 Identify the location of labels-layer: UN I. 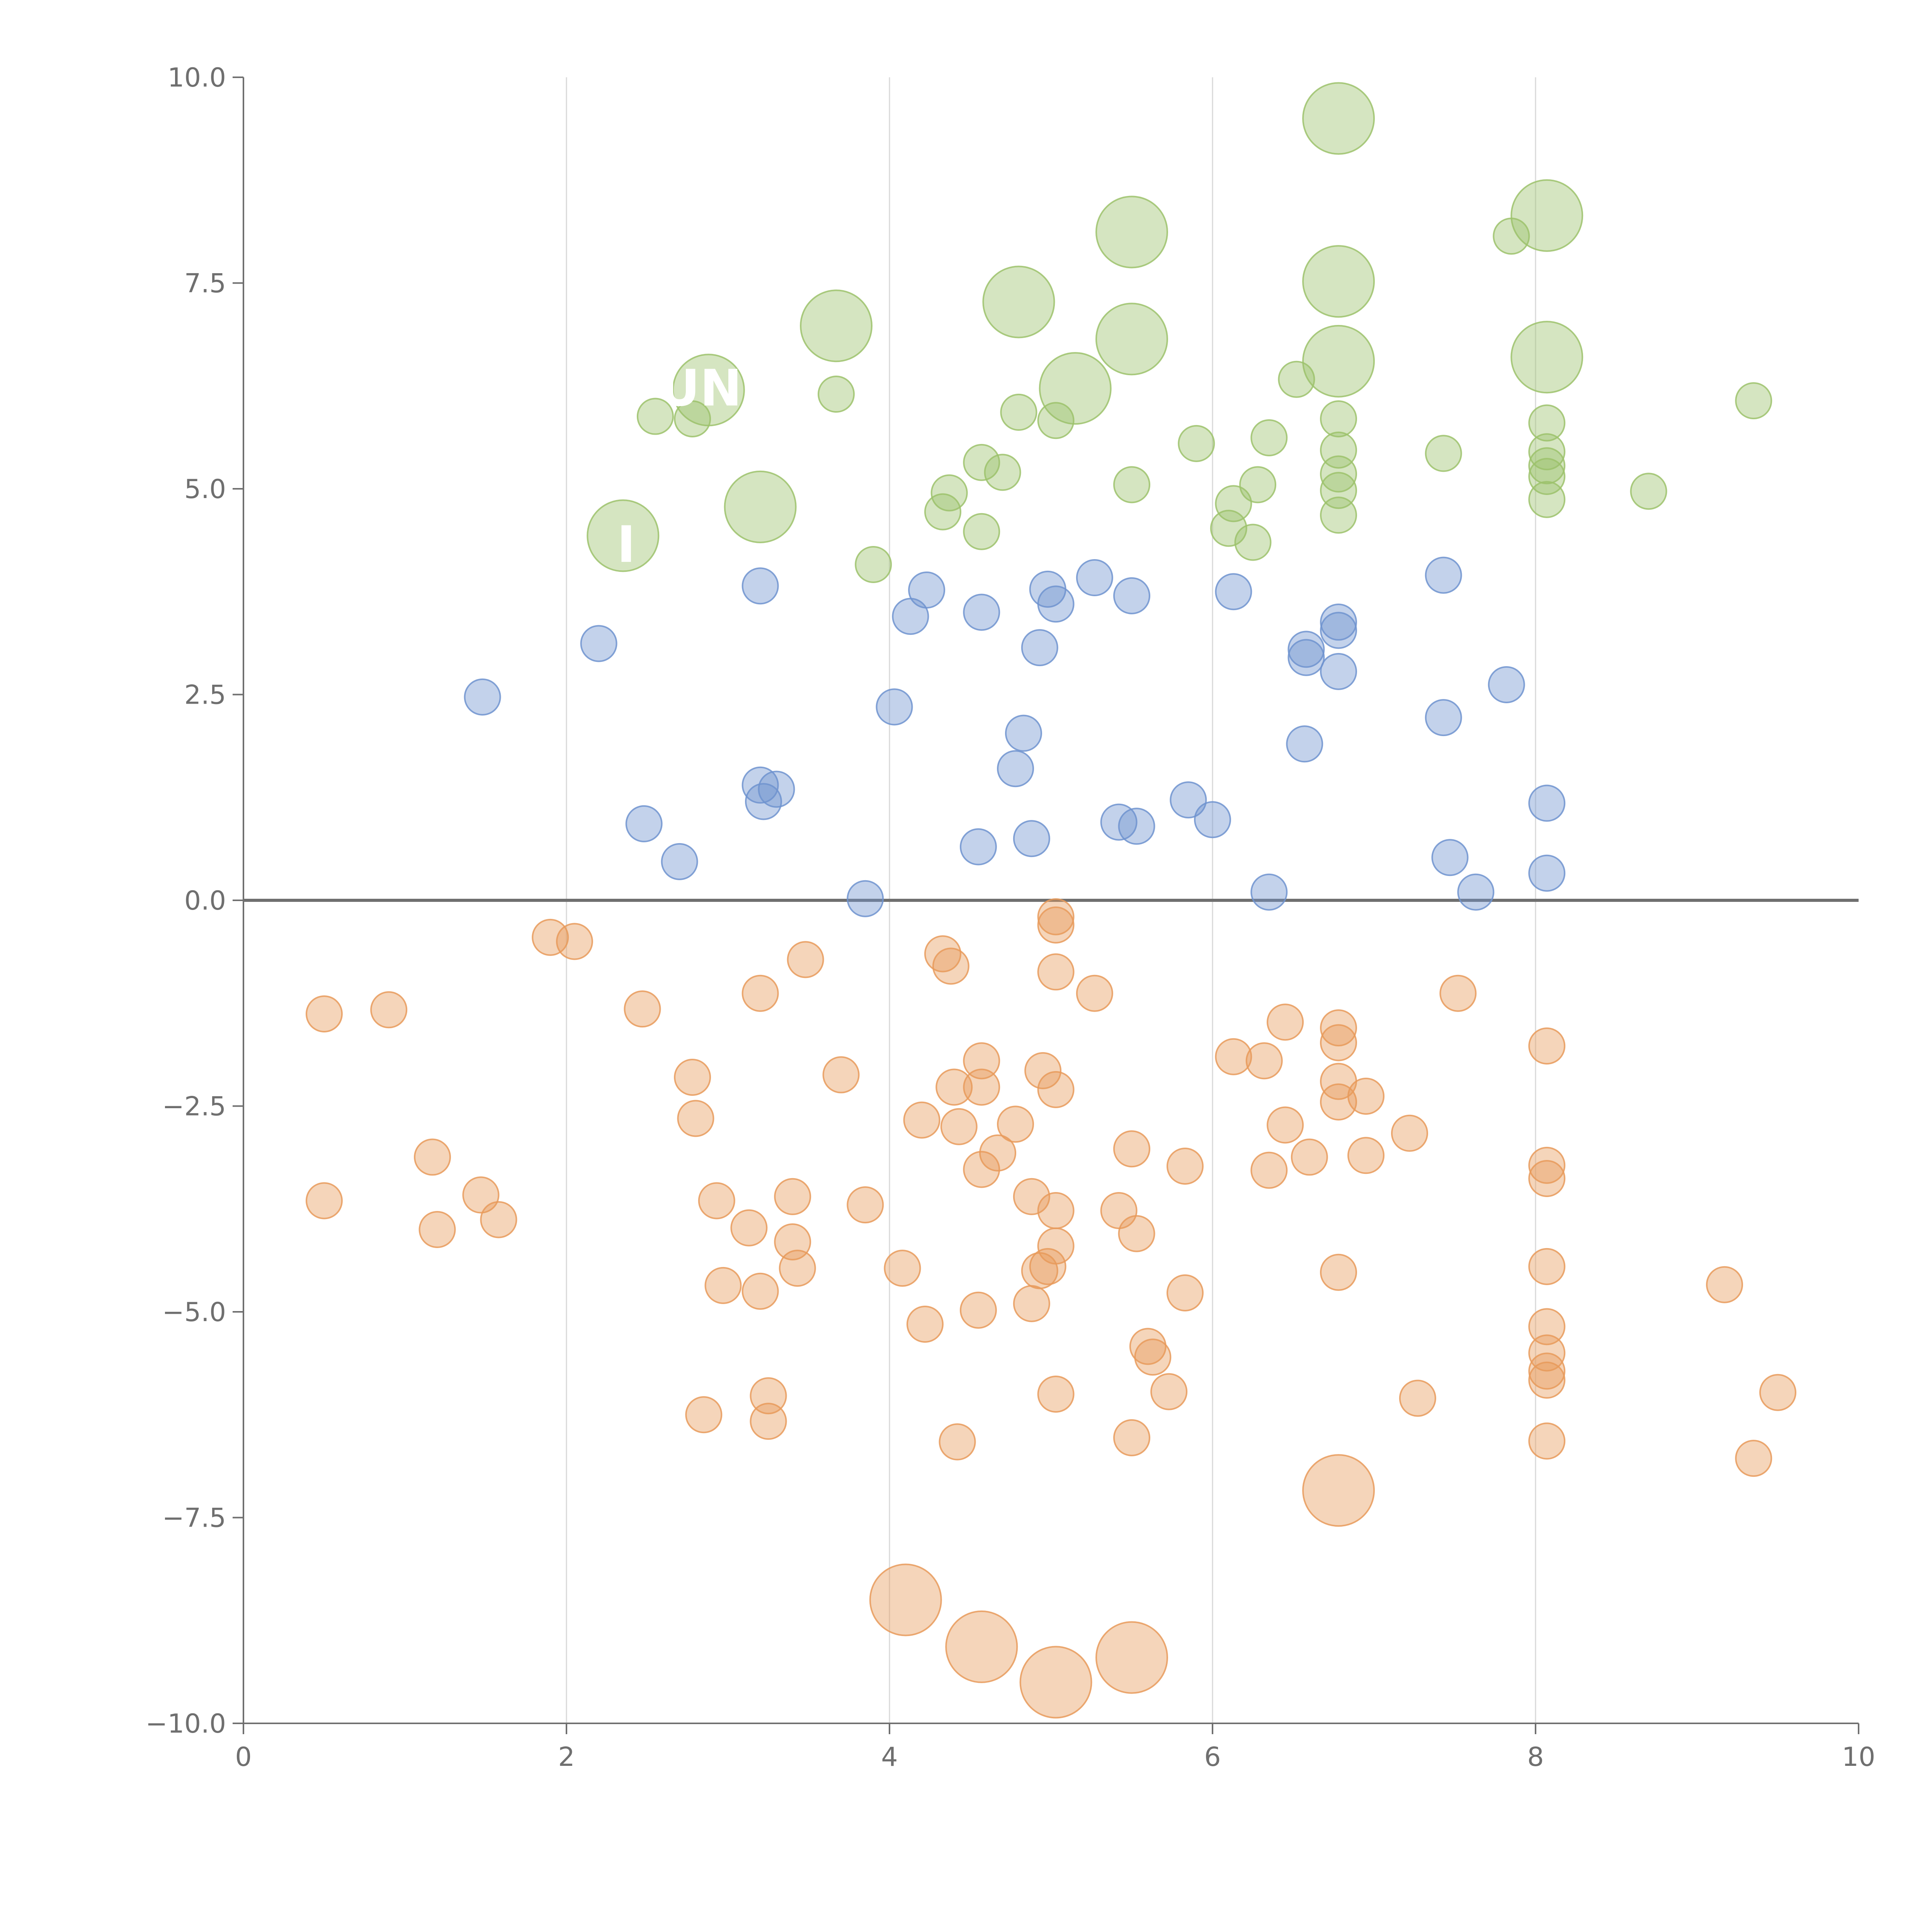
(680, 467).